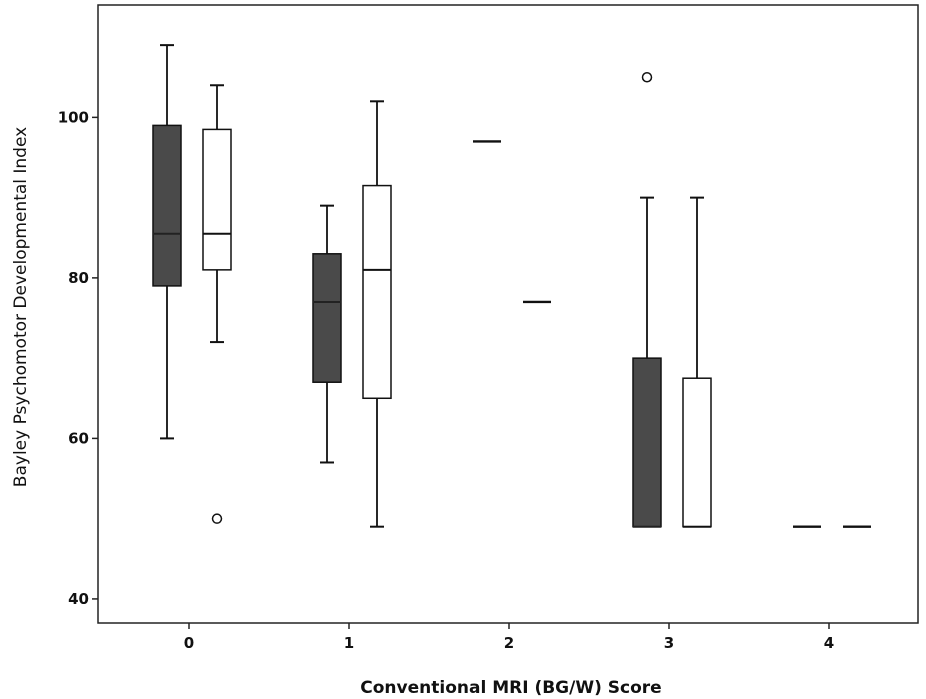 The image size is (926, 699). What do you see at coordinates (349, 643) in the screenshot?
I see `x-tick-label-1: 1` at bounding box center [349, 643].